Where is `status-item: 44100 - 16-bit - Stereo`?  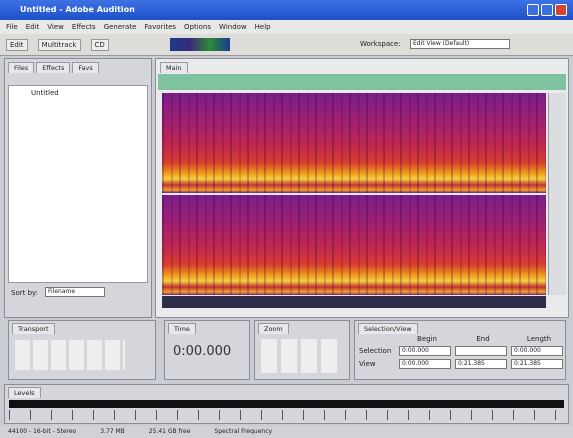 status-item: 44100 - 16-bit - Stereo is located at coordinates (42, 431).